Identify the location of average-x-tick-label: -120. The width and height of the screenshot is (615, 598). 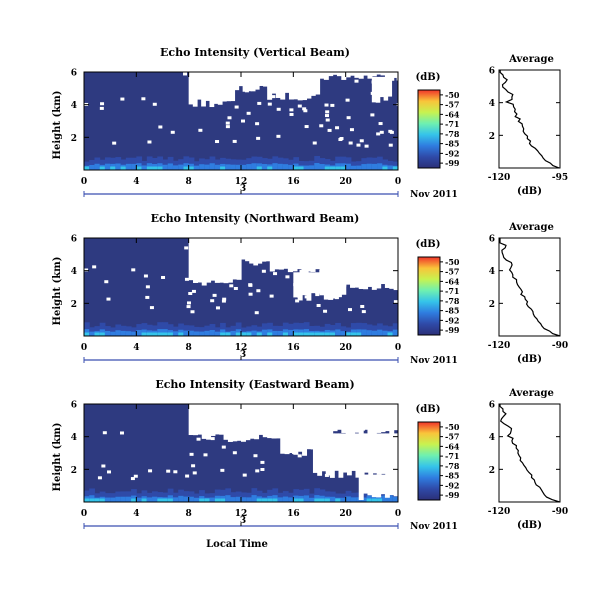
(499, 346).